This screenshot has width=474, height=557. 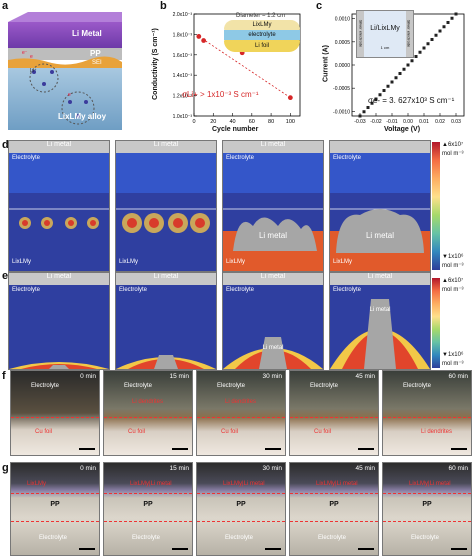 I want to click on li-protrusion, so click(x=166, y=362).